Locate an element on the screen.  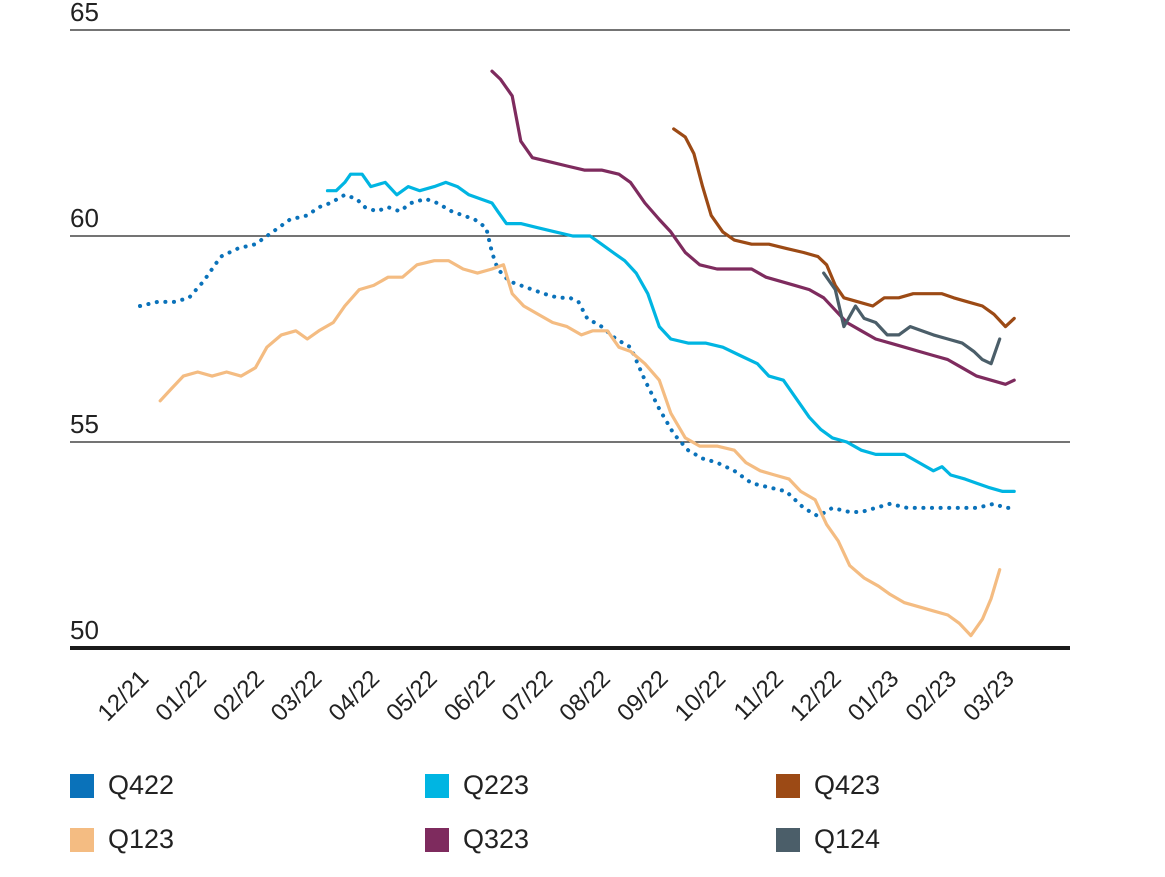
x-tick-label: 04/22 is located at coordinates (354, 696).